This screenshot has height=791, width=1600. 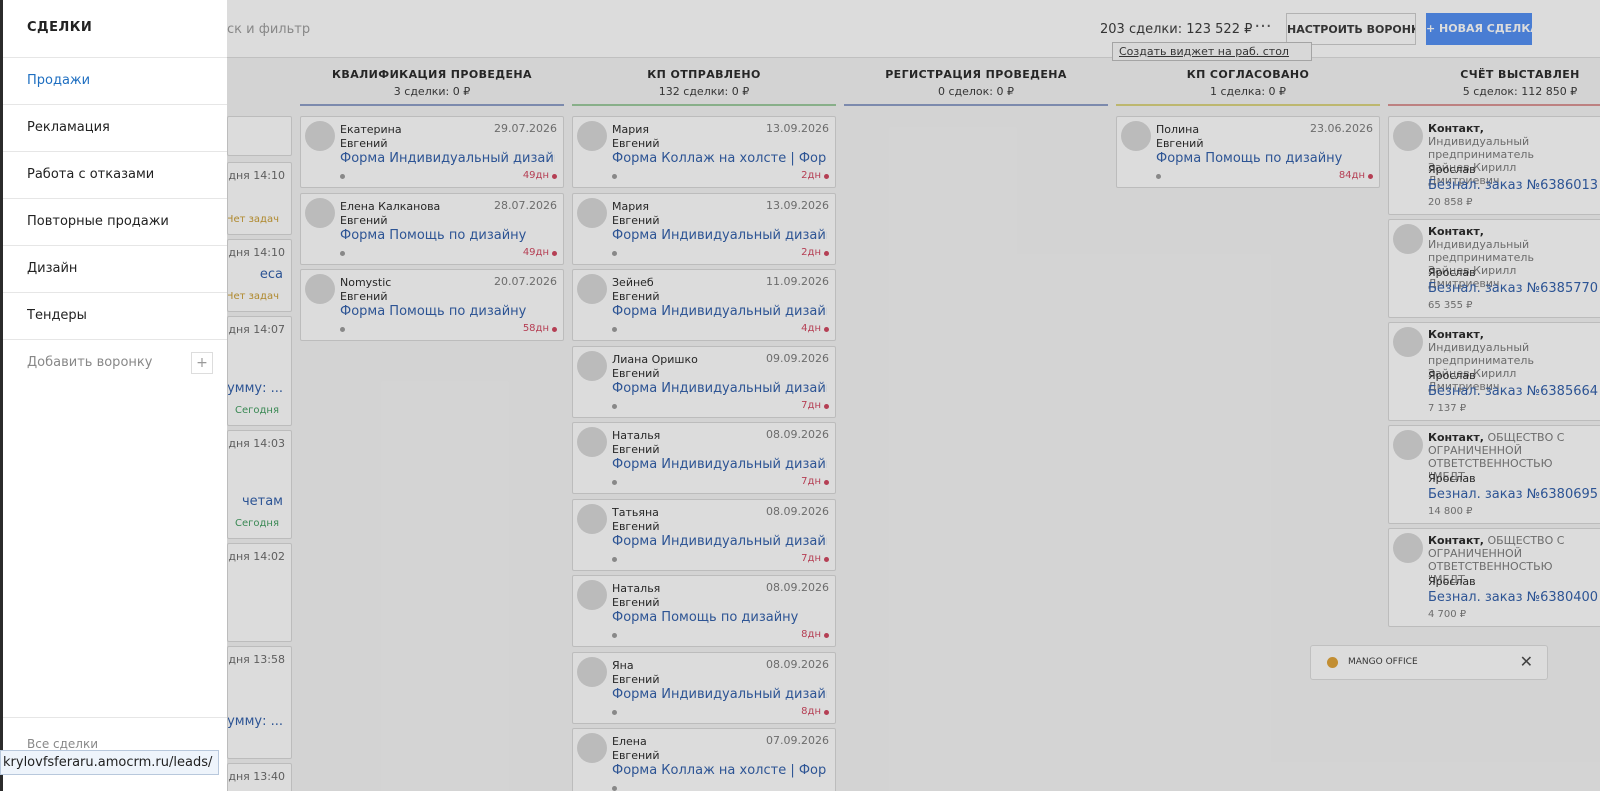 What do you see at coordinates (1332, 662) in the screenshot?
I see `widget-icon` at bounding box center [1332, 662].